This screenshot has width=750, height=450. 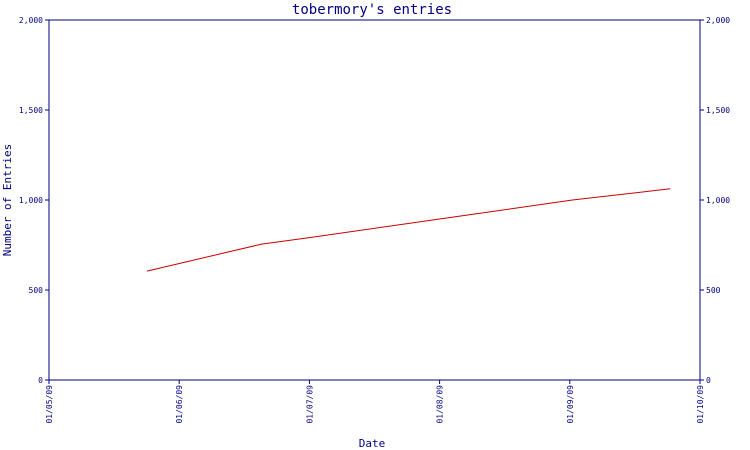 I want to click on y-axis-left: 0 500 1,000 1,500 2,000, so click(x=34, y=200).